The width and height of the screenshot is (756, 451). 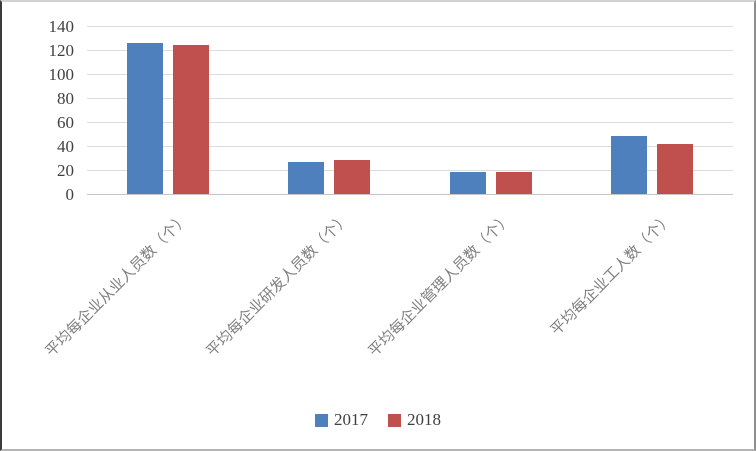 I want to click on legend-swatch-2018-icon, so click(x=394, y=420).